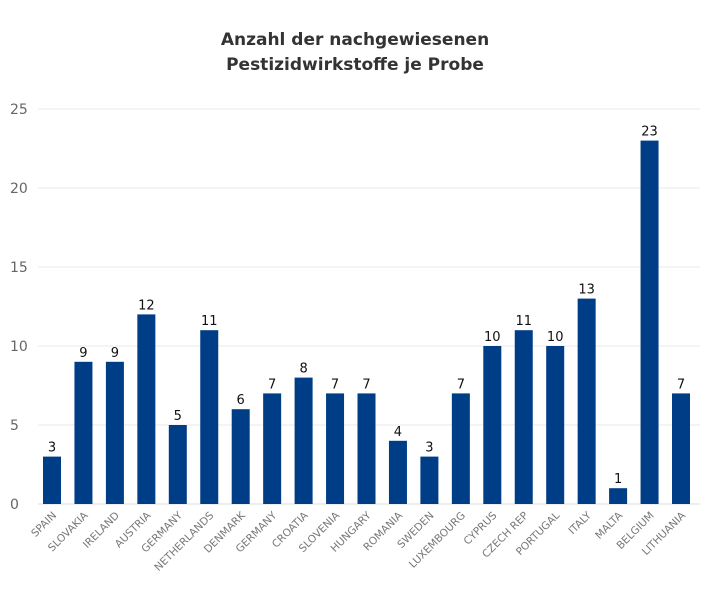 This screenshot has height=600, width=709. Describe the element at coordinates (355, 65) in the screenshot. I see `chart-title-line2: Pestizidwirkstoffe je Probe` at that location.